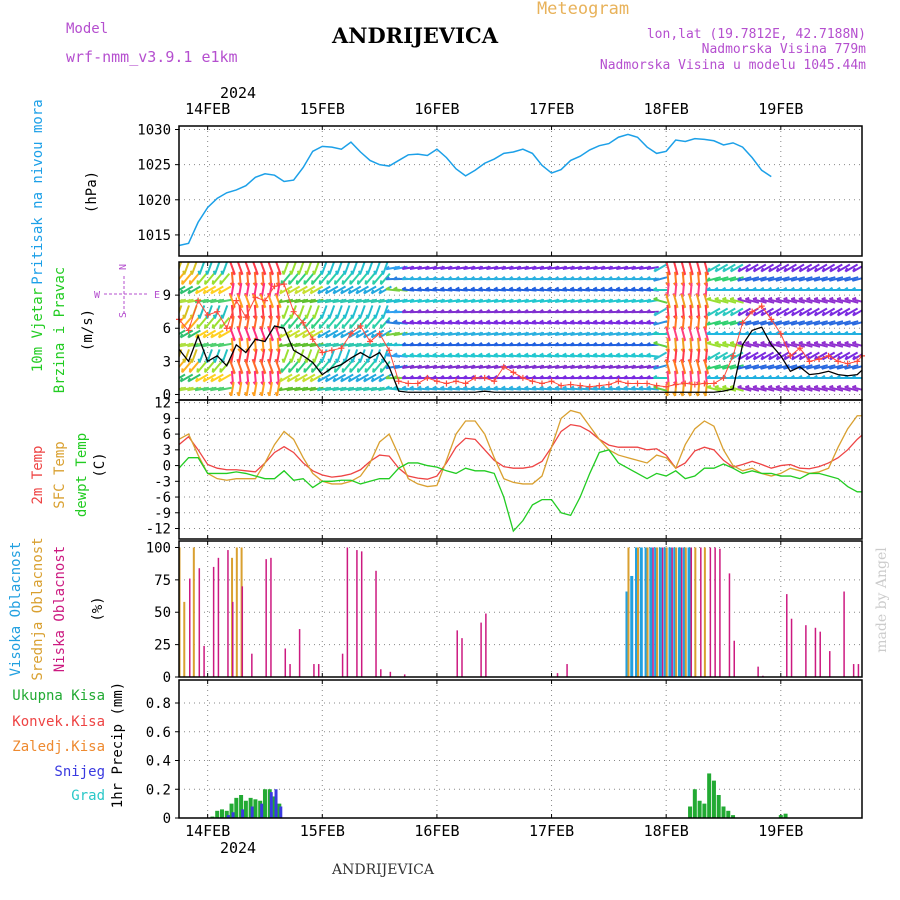 The image size is (900, 900). What do you see at coordinates (733, 65) in the screenshot?
I see `model-altitude-text: Nadmorska Visina u modelu 1045.44m` at bounding box center [733, 65].